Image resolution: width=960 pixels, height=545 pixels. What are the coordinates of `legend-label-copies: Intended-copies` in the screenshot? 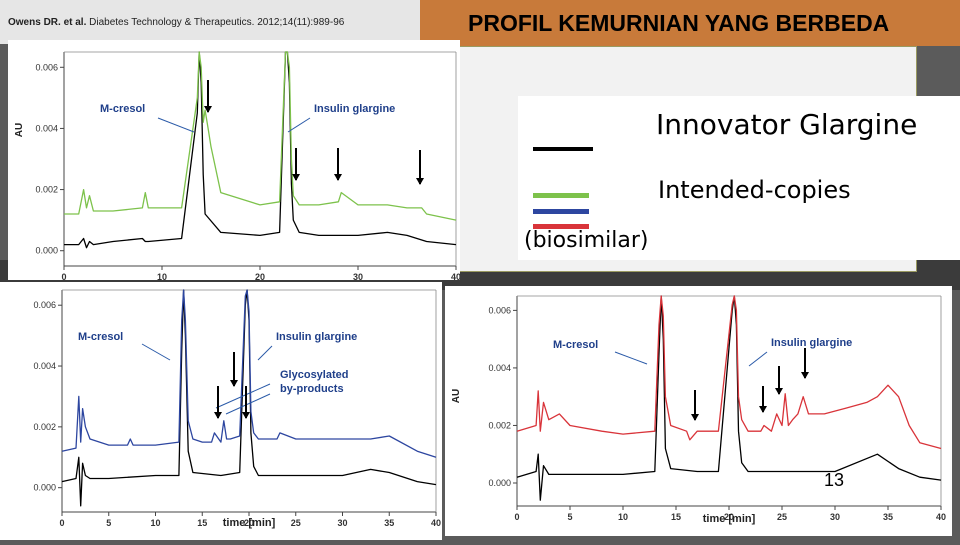 It's located at (754, 190).